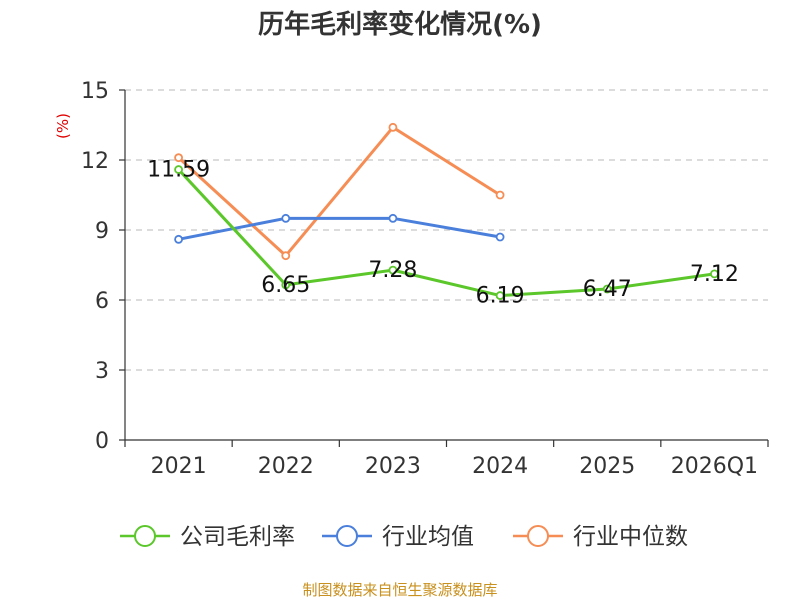 The width and height of the screenshot is (800, 600). What do you see at coordinates (95, 91) in the screenshot?
I see `y-tick-label: 15` at bounding box center [95, 91].